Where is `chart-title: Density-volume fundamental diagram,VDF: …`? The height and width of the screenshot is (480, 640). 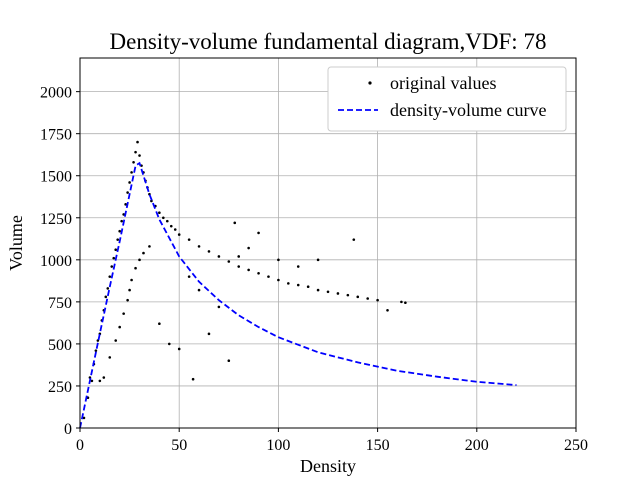 chart-title: Density-volume fundamental diagram,VDF: … is located at coordinates (328, 41).